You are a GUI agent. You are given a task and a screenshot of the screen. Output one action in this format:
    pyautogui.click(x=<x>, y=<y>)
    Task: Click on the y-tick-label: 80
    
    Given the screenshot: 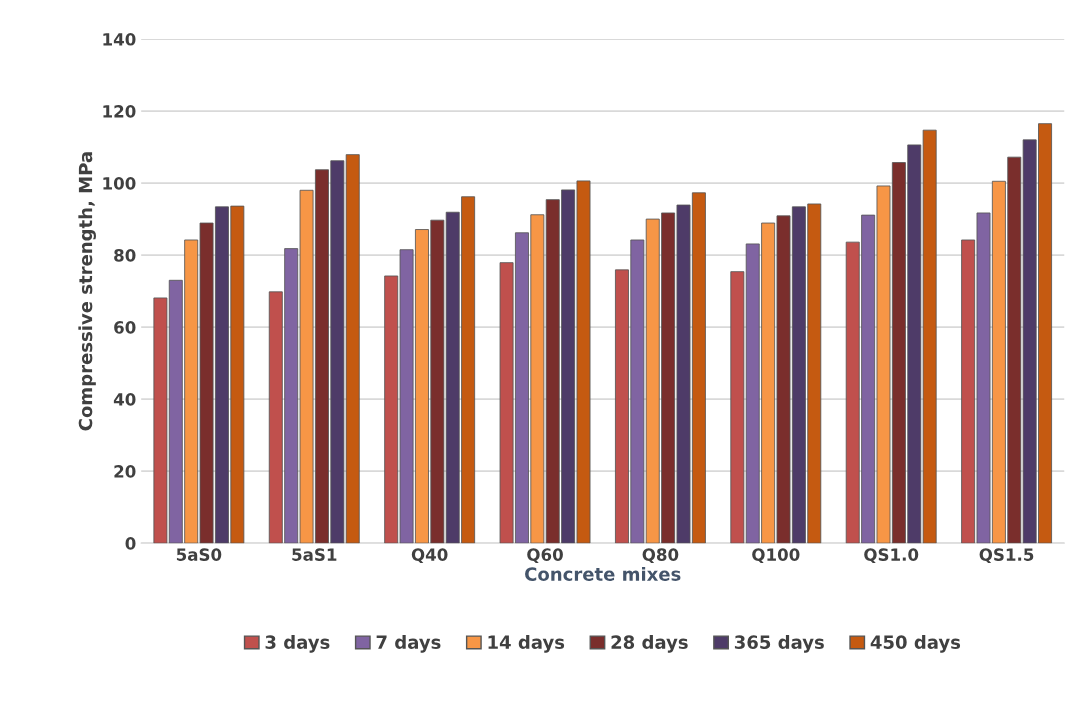 What is the action you would take?
    pyautogui.click(x=125, y=255)
    